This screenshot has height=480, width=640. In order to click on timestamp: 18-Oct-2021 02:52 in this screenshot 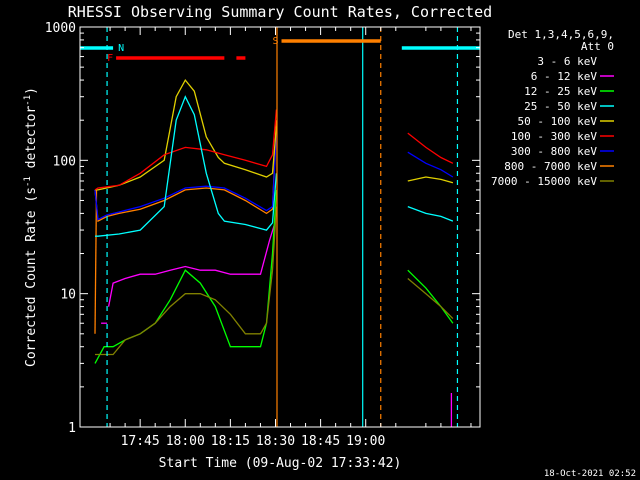, I will do `click(590, 474)`.